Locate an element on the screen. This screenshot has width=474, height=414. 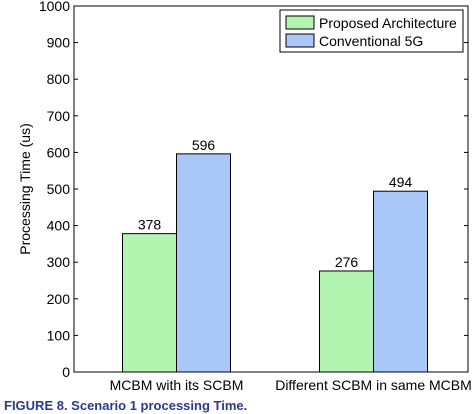
y-tick-label: 500 is located at coordinates (59, 189).